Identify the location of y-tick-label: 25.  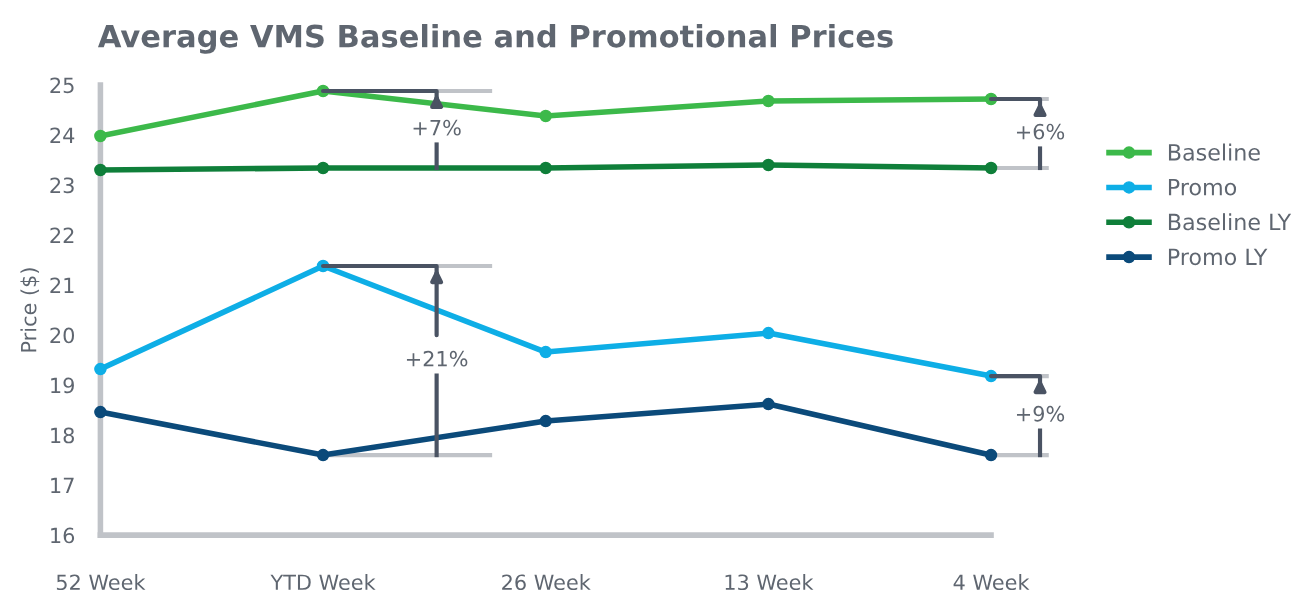
(62, 85).